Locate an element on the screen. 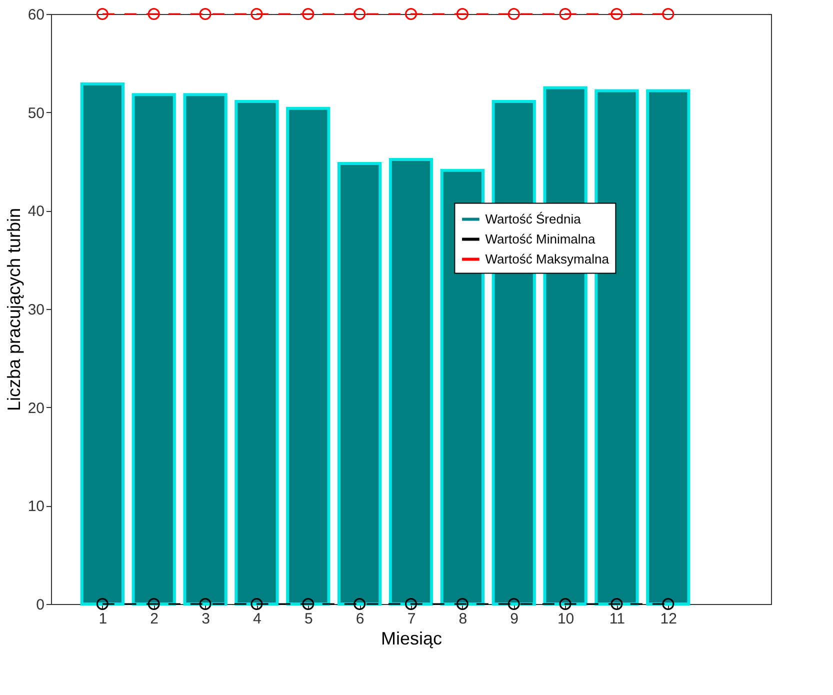 This screenshot has width=833, height=695. x-tick-label: 4 is located at coordinates (257, 619).